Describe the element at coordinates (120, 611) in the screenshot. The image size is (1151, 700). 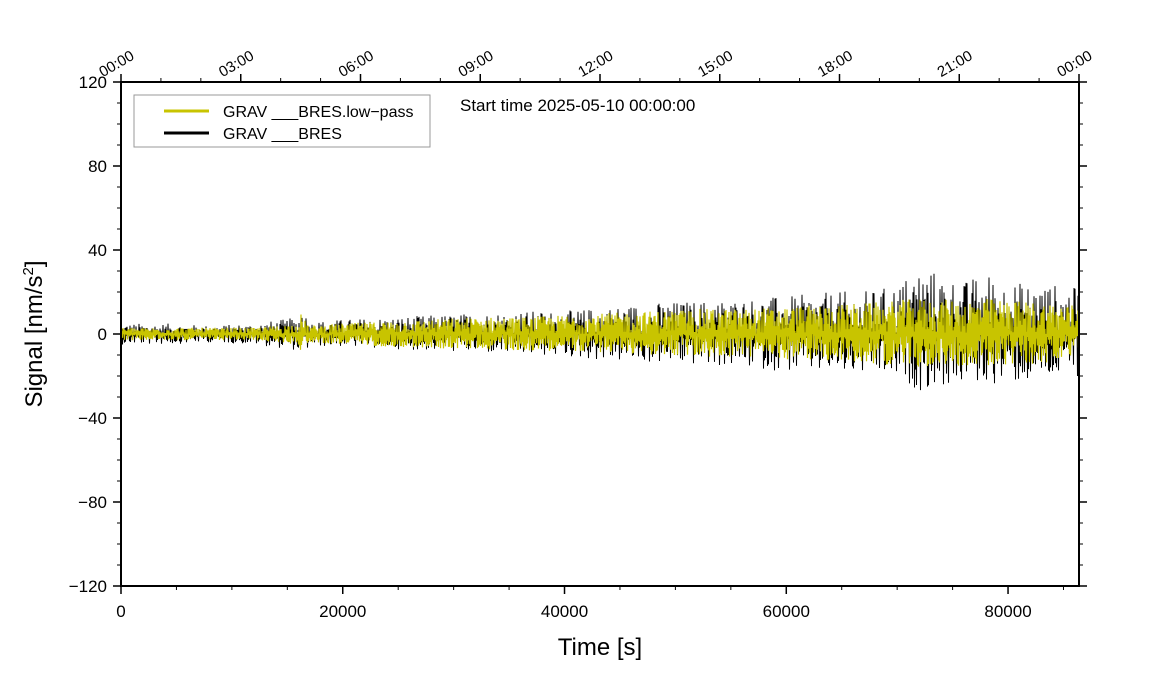
I see `x-tick-label: 0` at that location.